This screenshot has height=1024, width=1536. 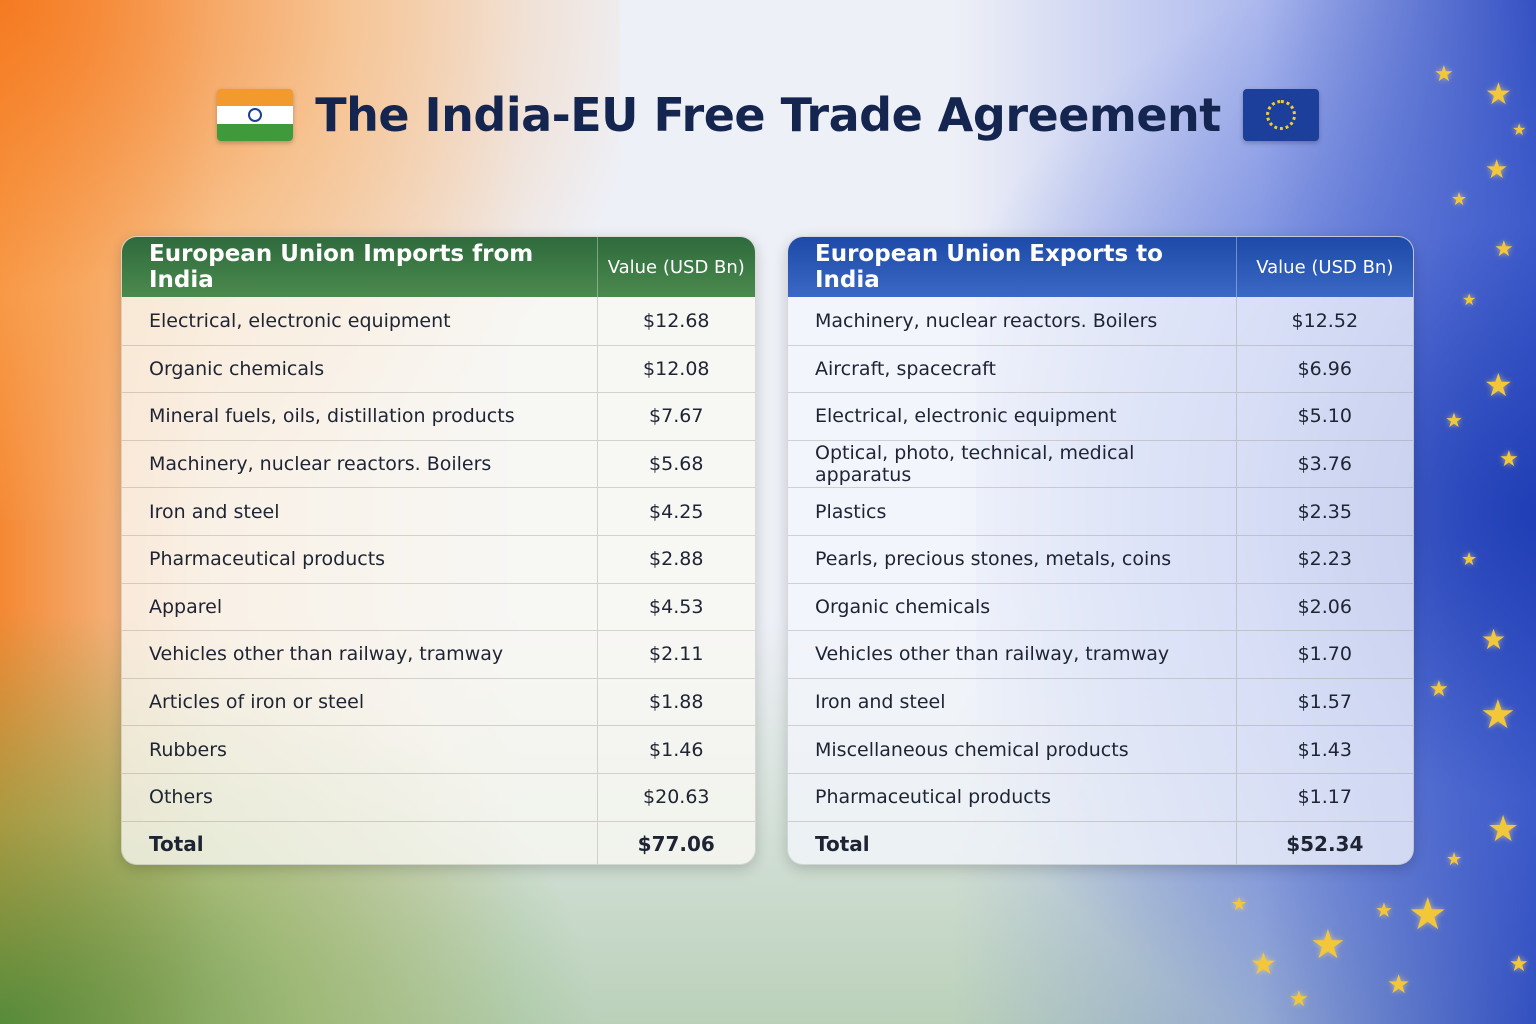 What do you see at coordinates (360, 267) in the screenshot?
I see `imports-header-label: European Union Imports from India` at bounding box center [360, 267].